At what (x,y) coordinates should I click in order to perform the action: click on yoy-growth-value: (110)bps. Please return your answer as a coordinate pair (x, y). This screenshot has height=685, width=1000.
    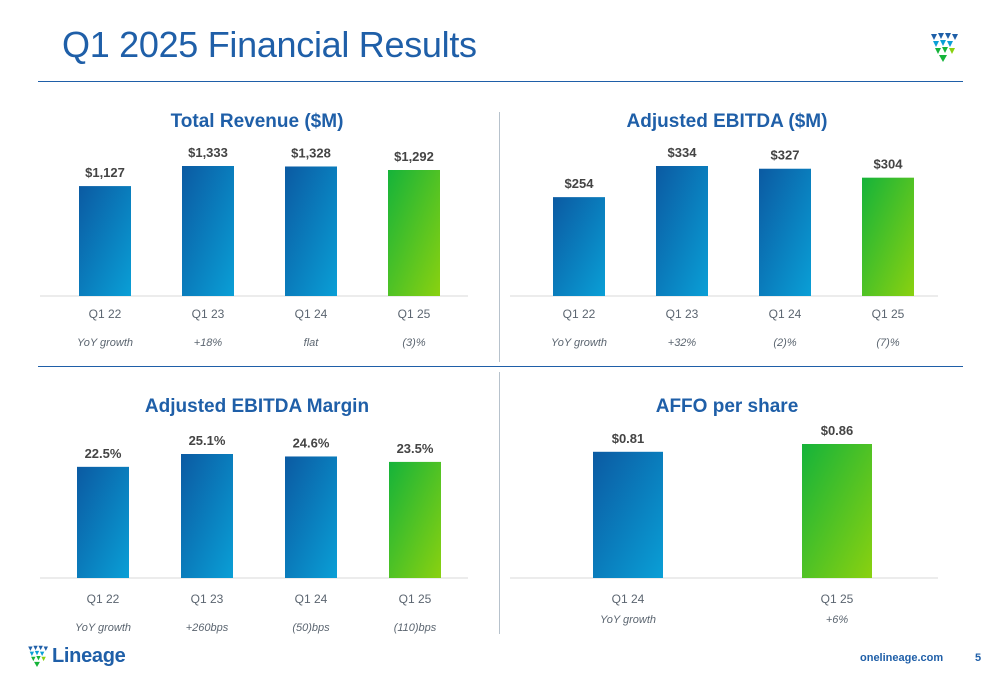
    Looking at the image, I should click on (415, 628).